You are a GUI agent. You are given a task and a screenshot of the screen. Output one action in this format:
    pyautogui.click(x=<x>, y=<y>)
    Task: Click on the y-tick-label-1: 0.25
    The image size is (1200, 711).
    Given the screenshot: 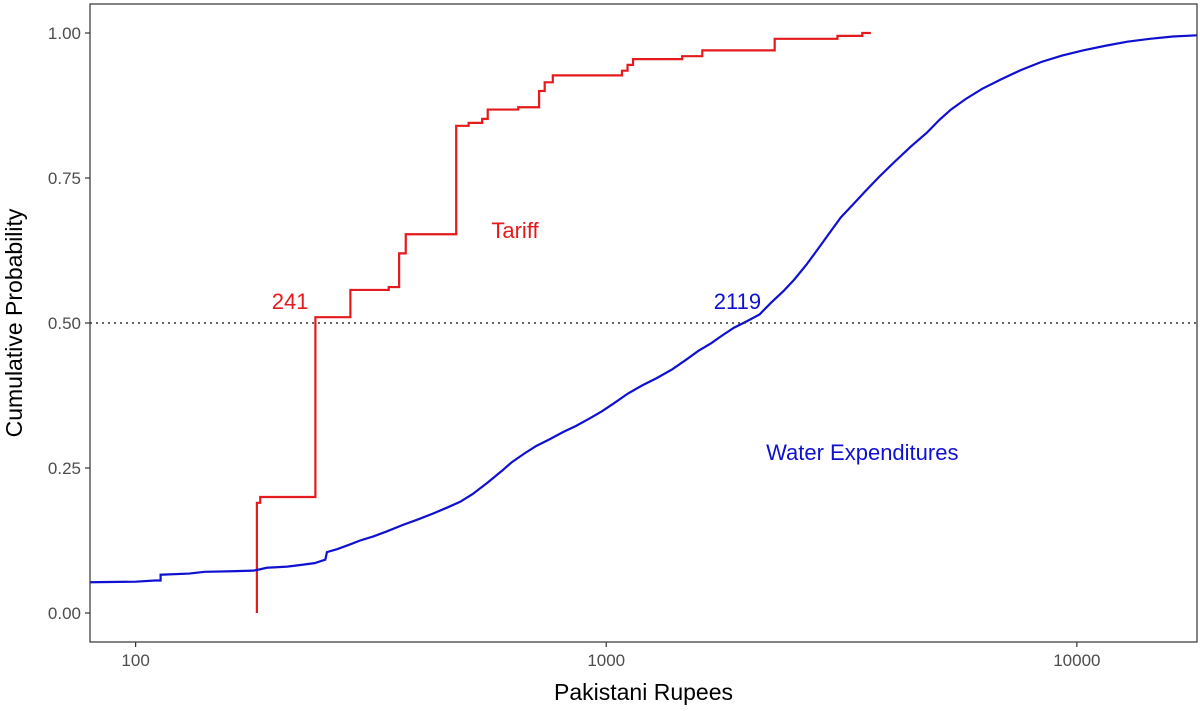 What is the action you would take?
    pyautogui.click(x=64, y=468)
    